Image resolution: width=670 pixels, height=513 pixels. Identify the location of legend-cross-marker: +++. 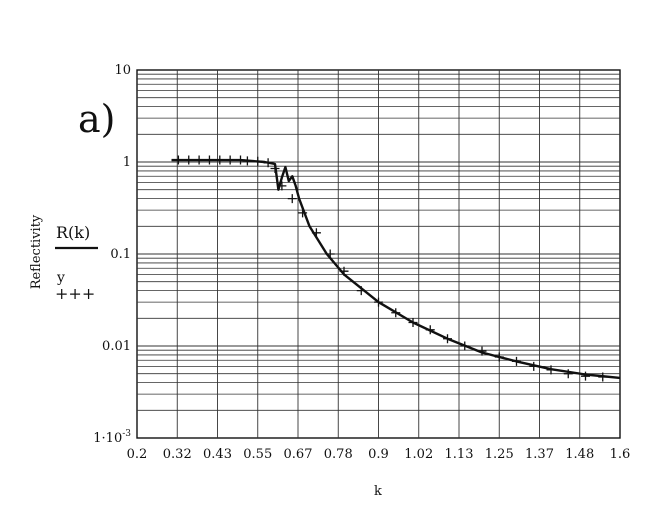
(75, 293).